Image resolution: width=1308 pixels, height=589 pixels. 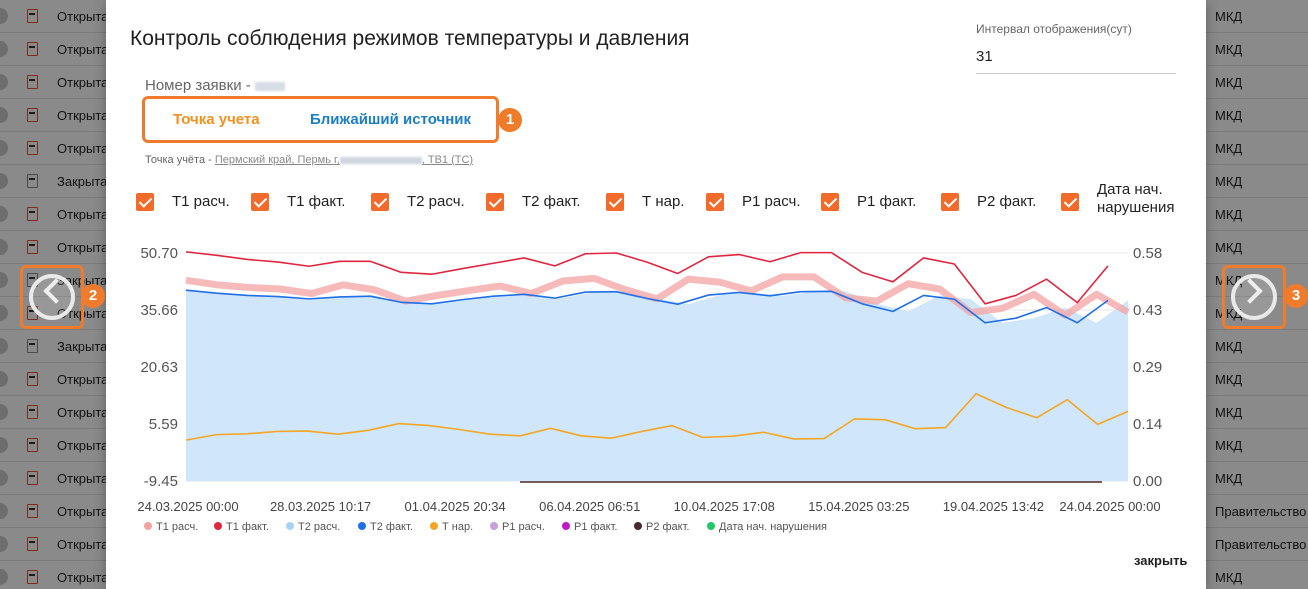 I want to click on legend-label: Т2 расч., so click(x=319, y=527).